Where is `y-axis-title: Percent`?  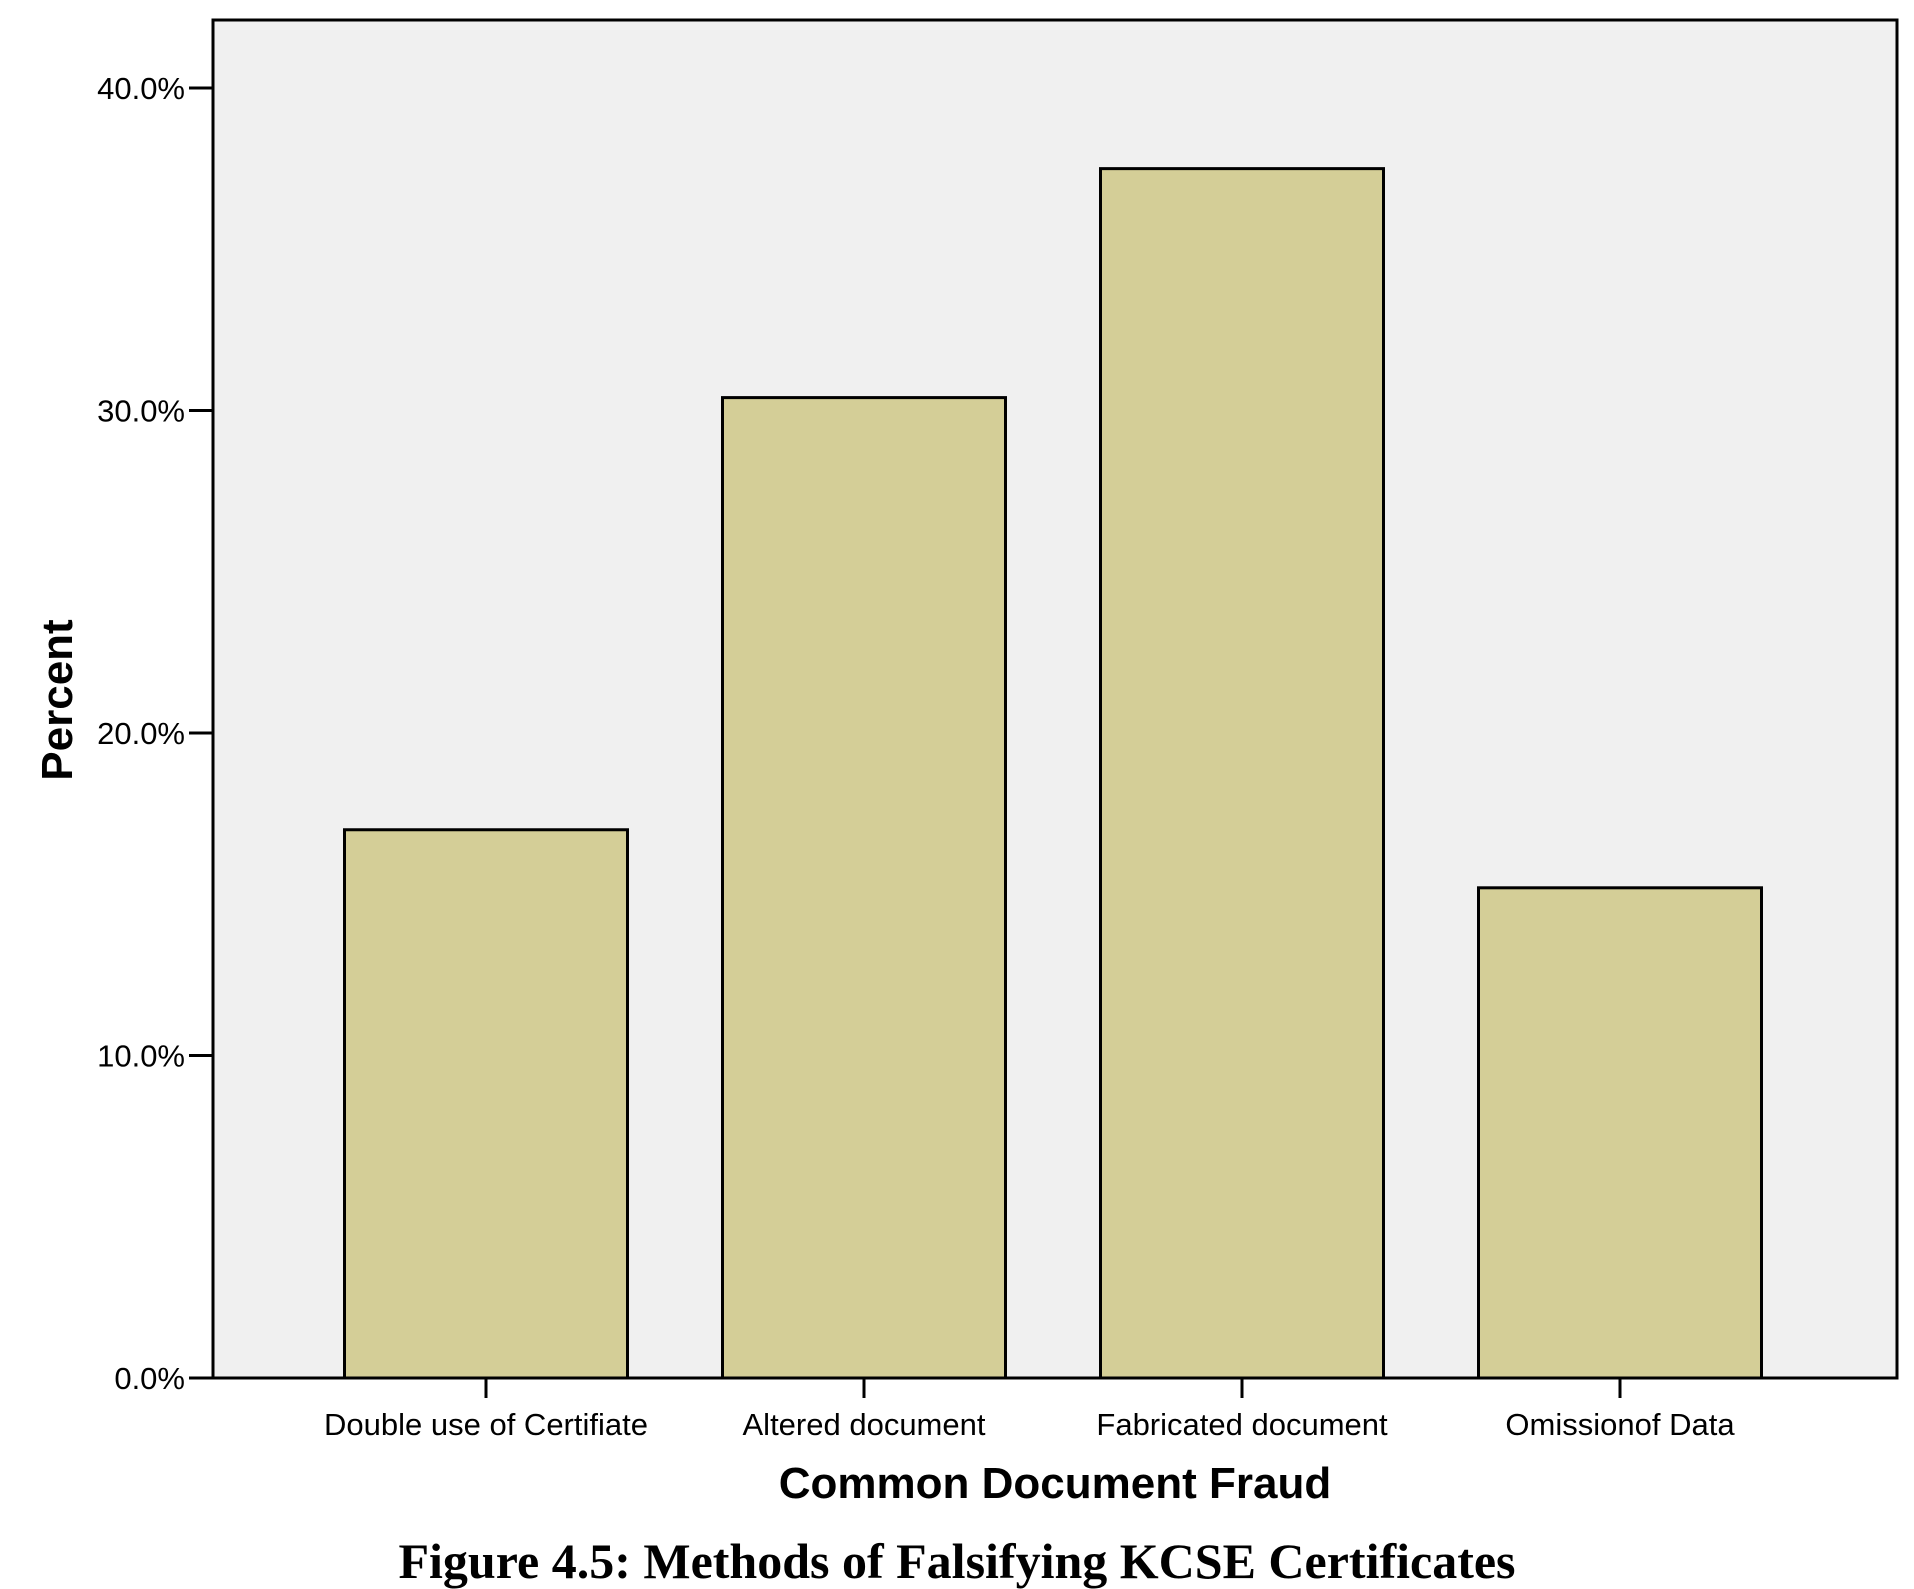
y-axis-title: Percent is located at coordinates (57, 700).